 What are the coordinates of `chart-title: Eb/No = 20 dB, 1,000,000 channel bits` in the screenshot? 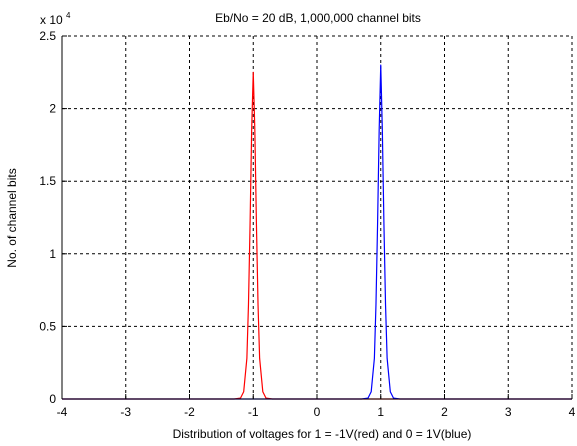 It's located at (318, 18).